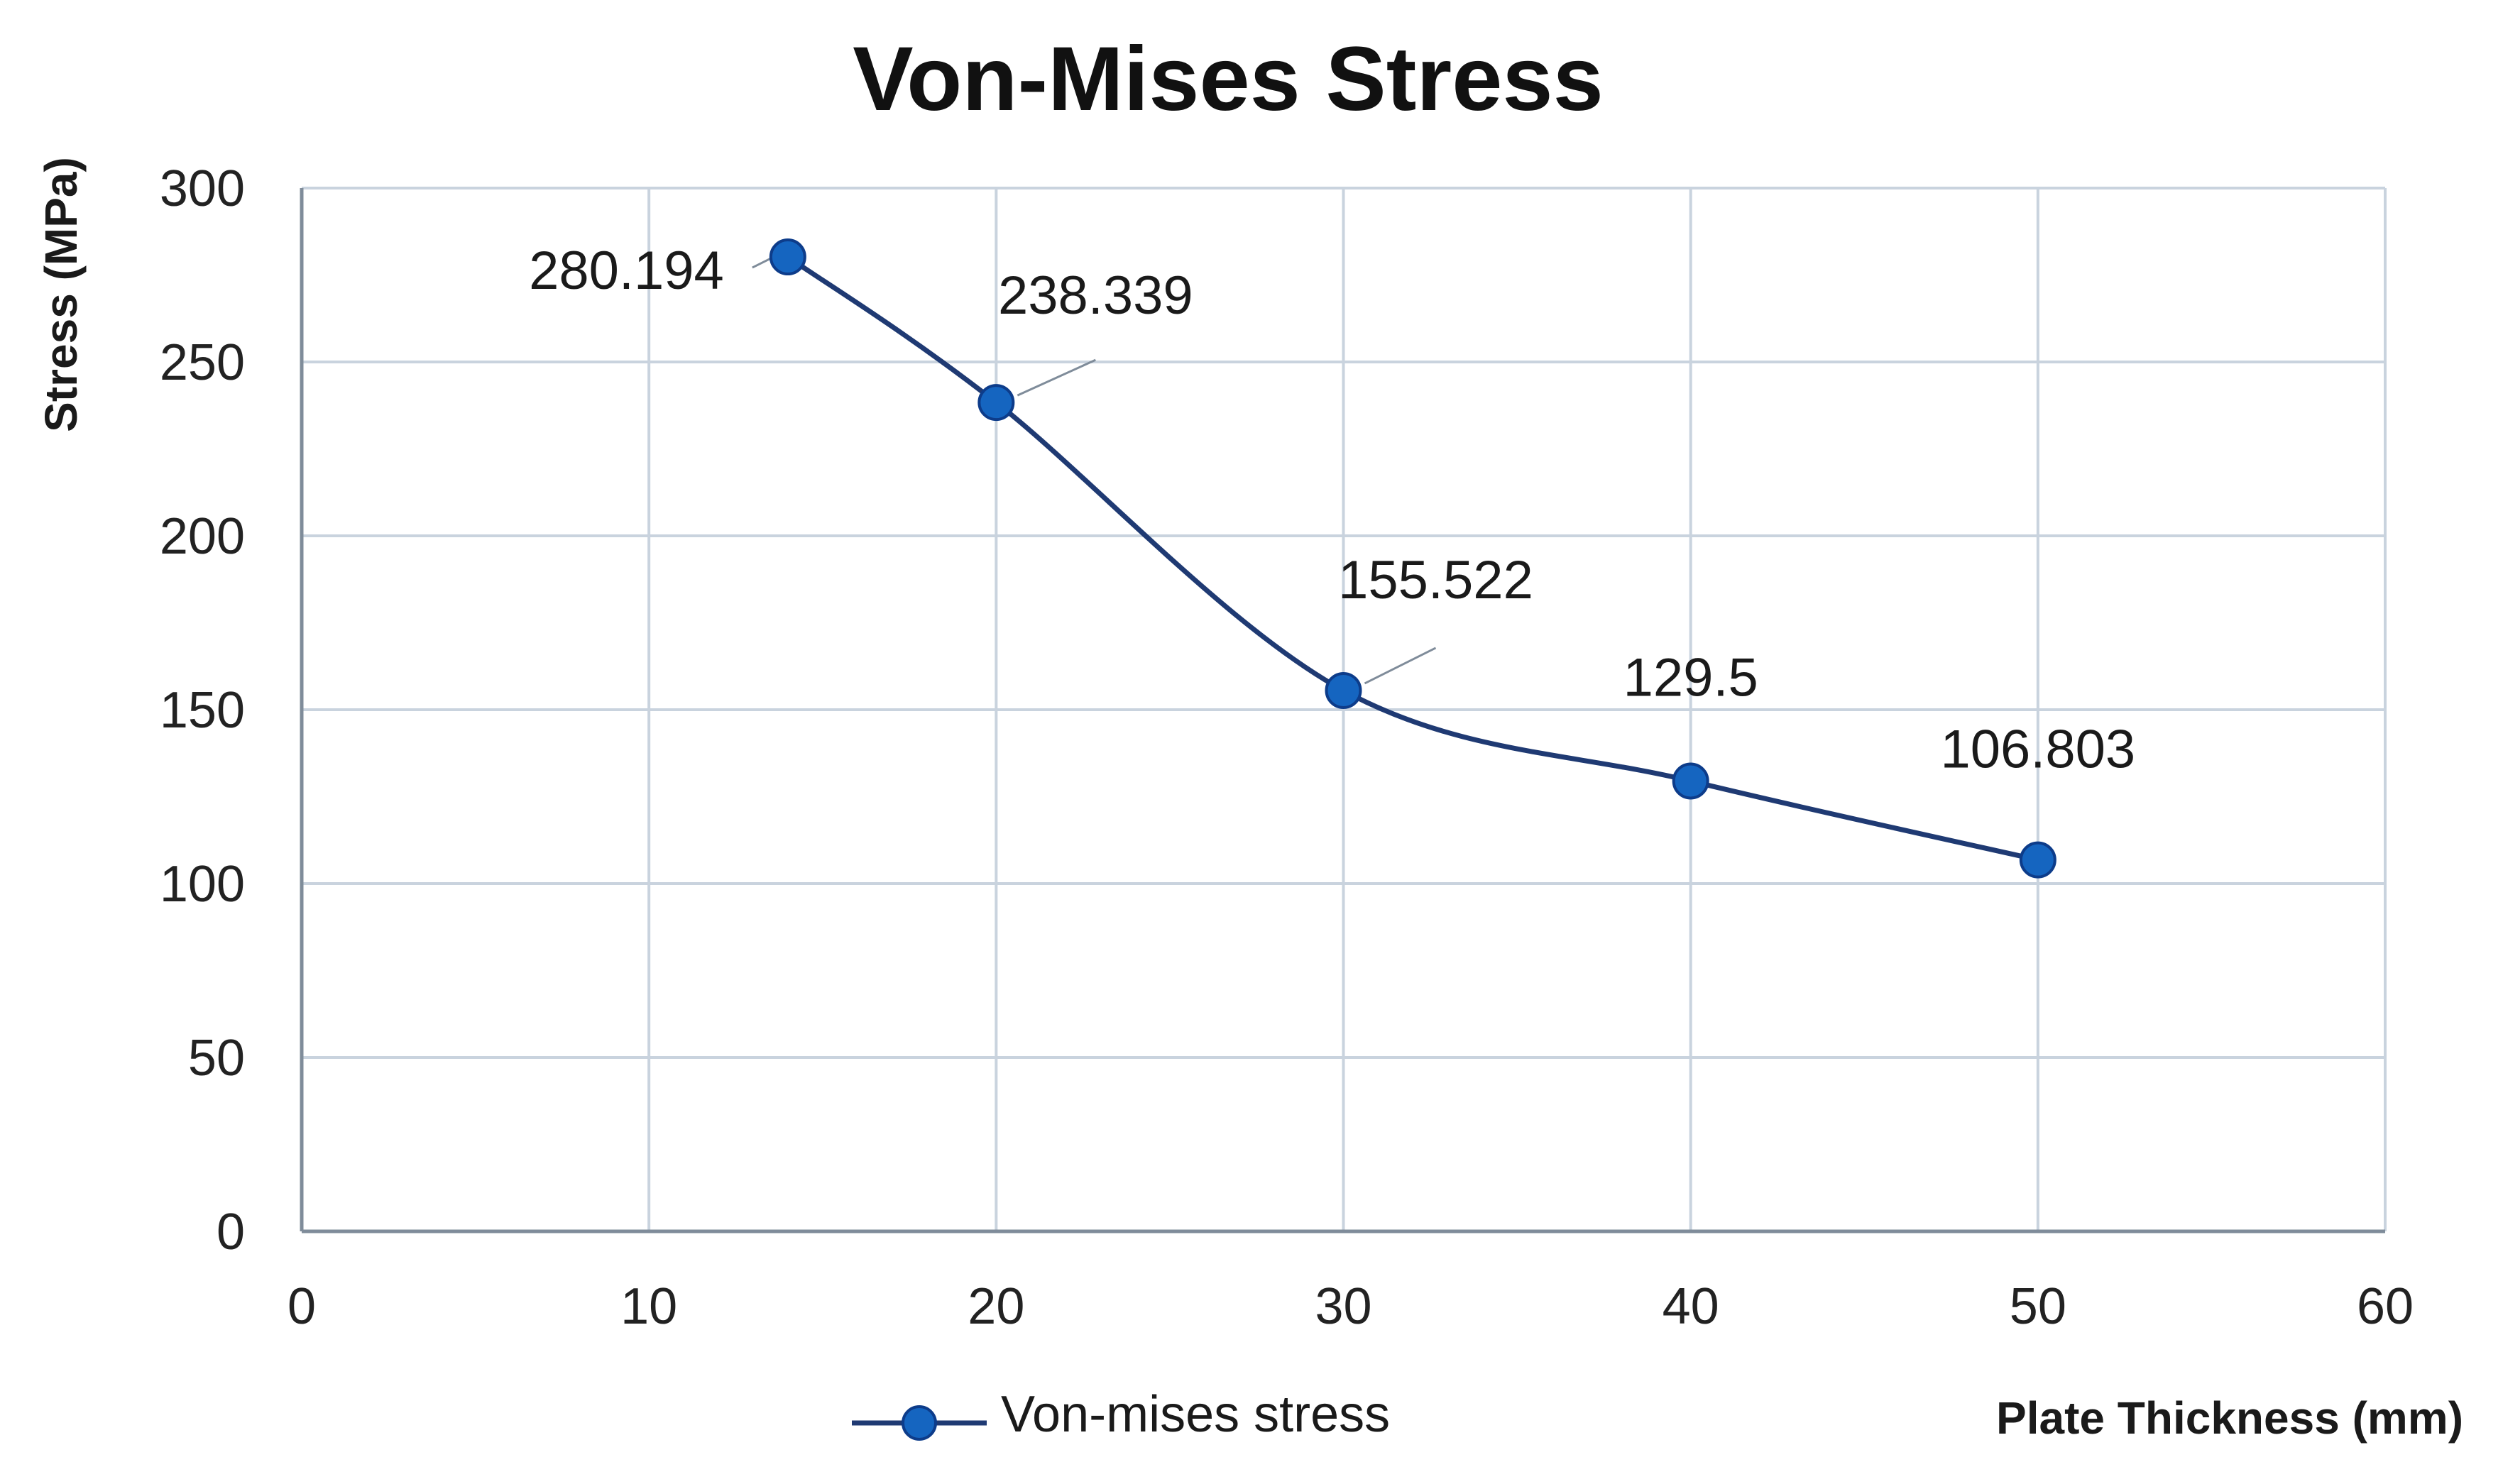 This screenshot has height=1484, width=2503. I want to click on legend-marker, so click(919, 1423).